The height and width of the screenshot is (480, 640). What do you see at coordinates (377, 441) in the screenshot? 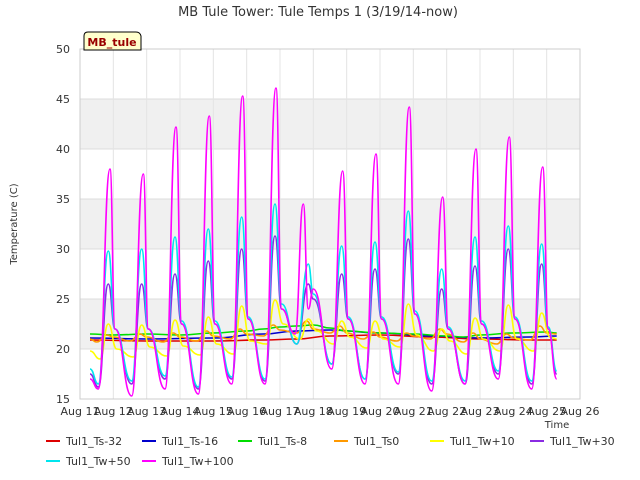
I see `legend-label: Tul1_Ts0` at bounding box center [377, 441].